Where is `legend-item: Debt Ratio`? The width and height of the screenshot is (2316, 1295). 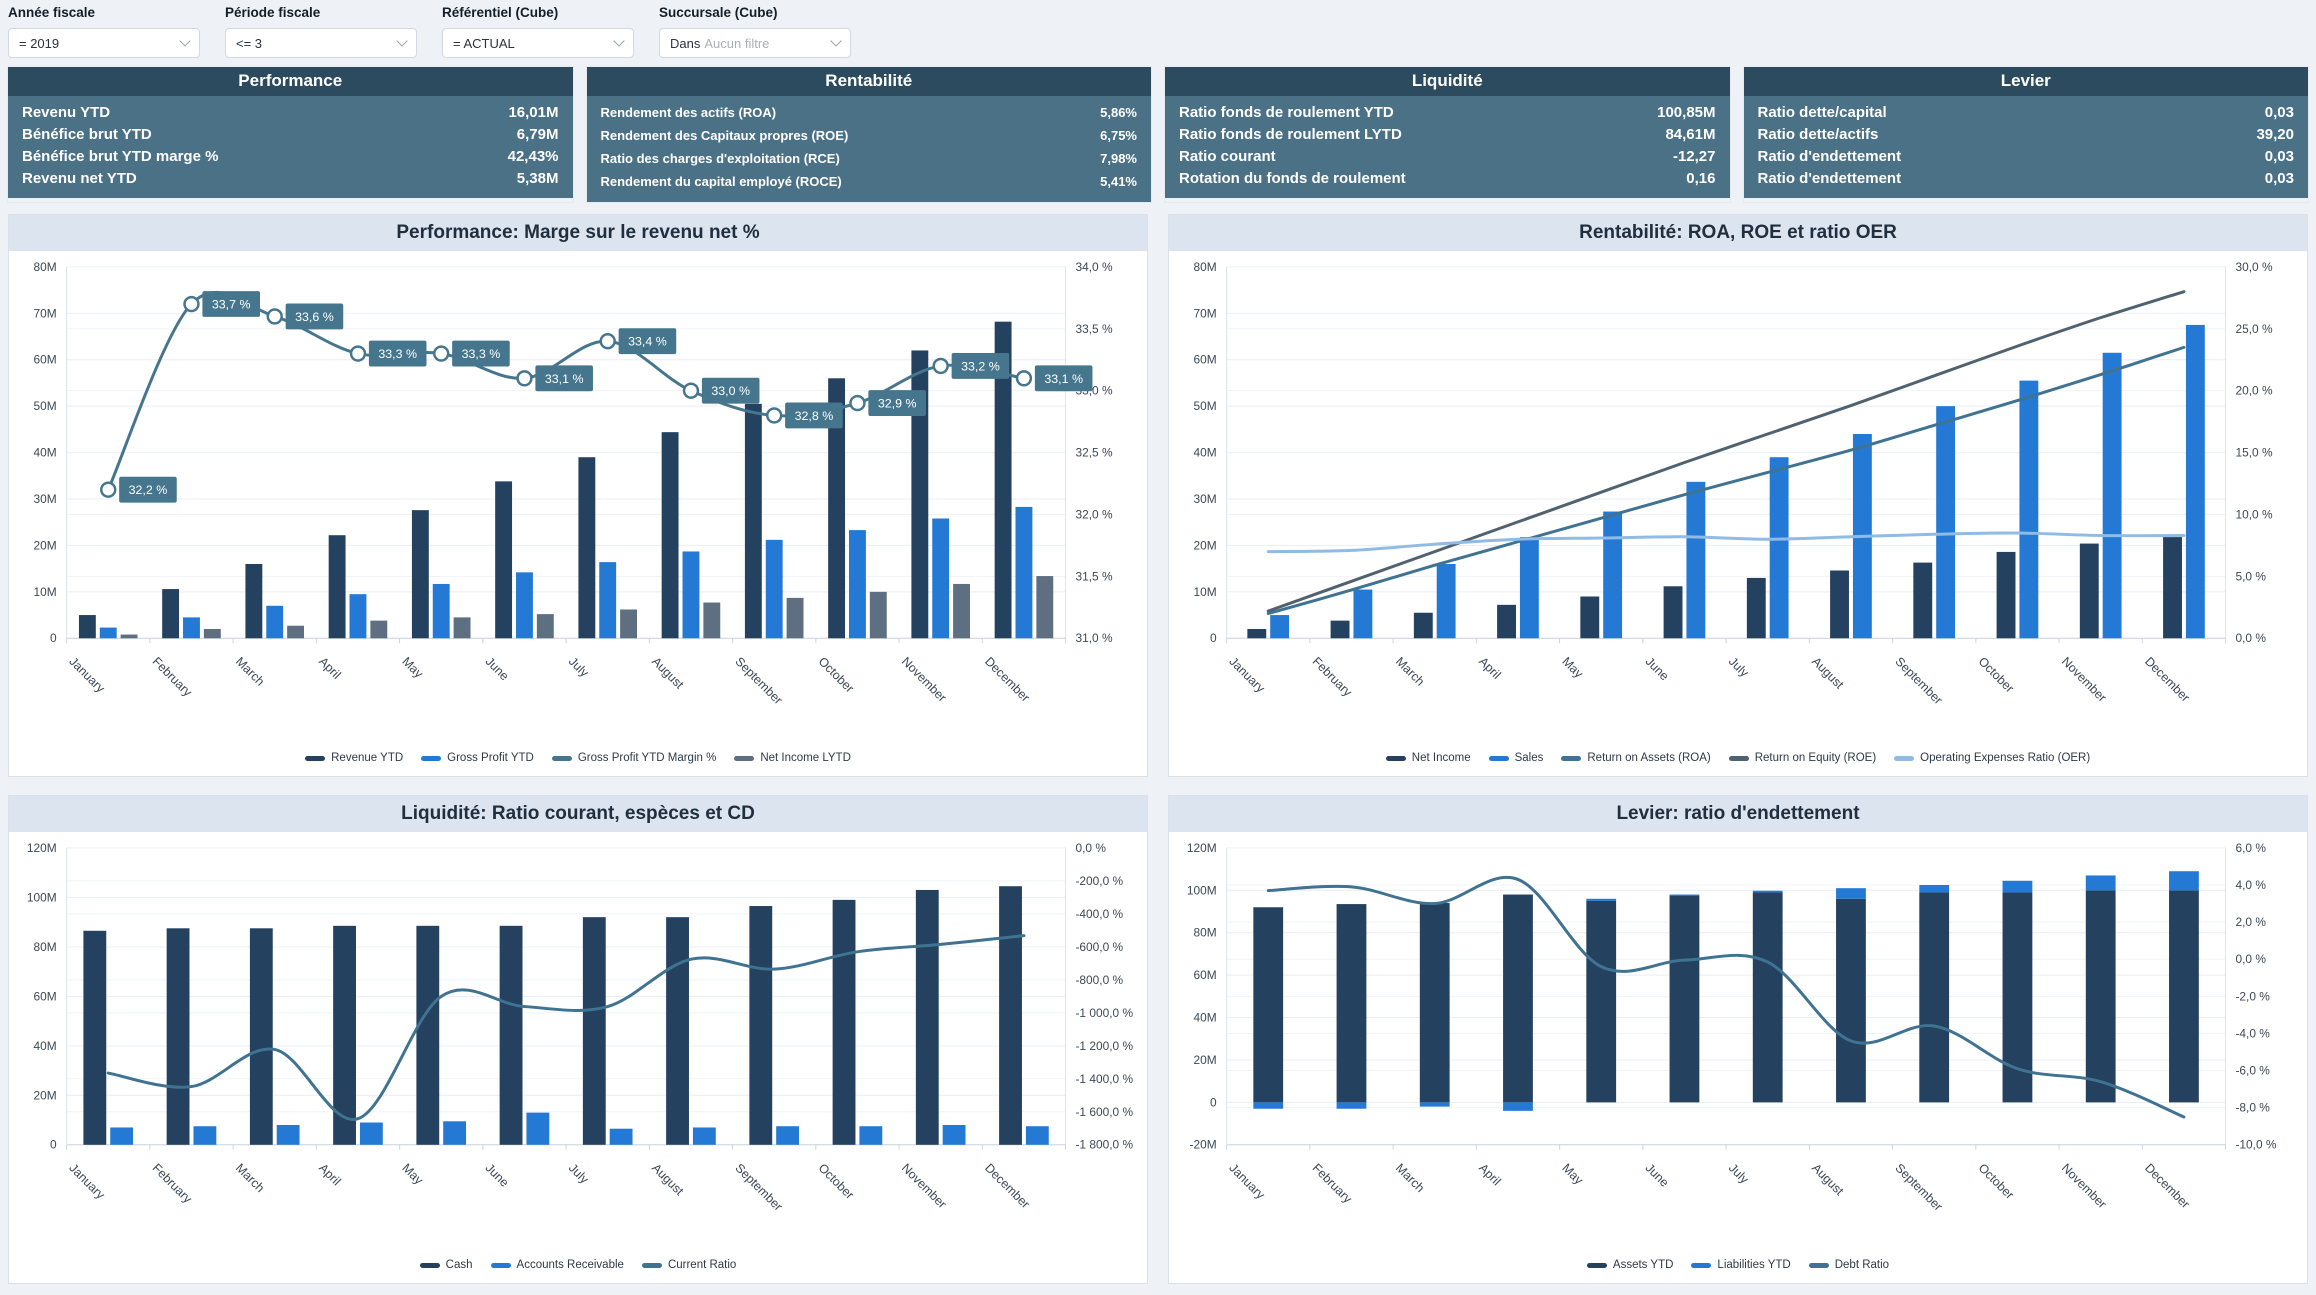
legend-item: Debt Ratio is located at coordinates (1848, 1265).